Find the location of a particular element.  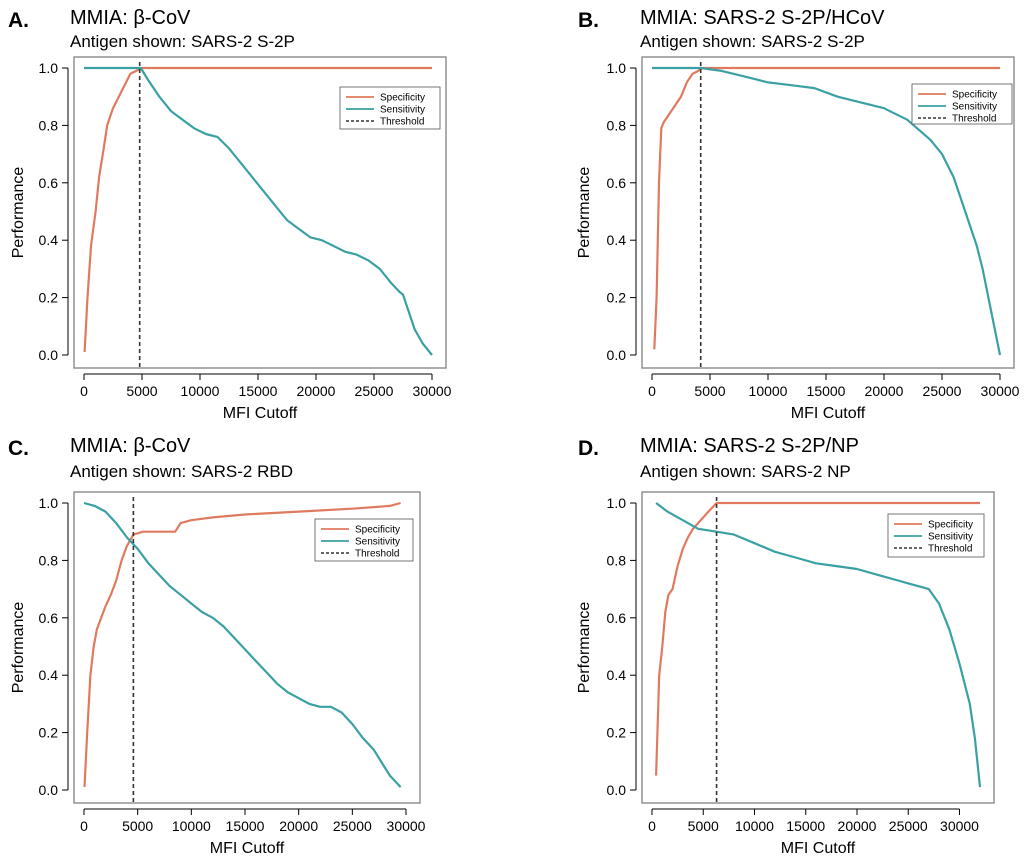

panel-letter: C. is located at coordinates (18, 448).